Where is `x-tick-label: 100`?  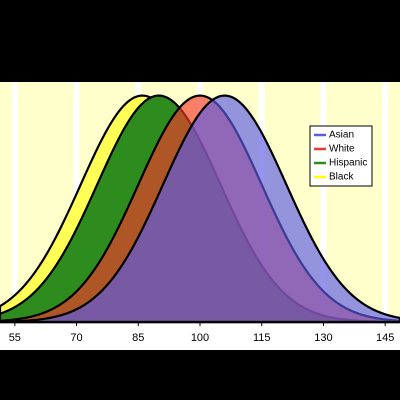 x-tick-label: 100 is located at coordinates (200, 338).